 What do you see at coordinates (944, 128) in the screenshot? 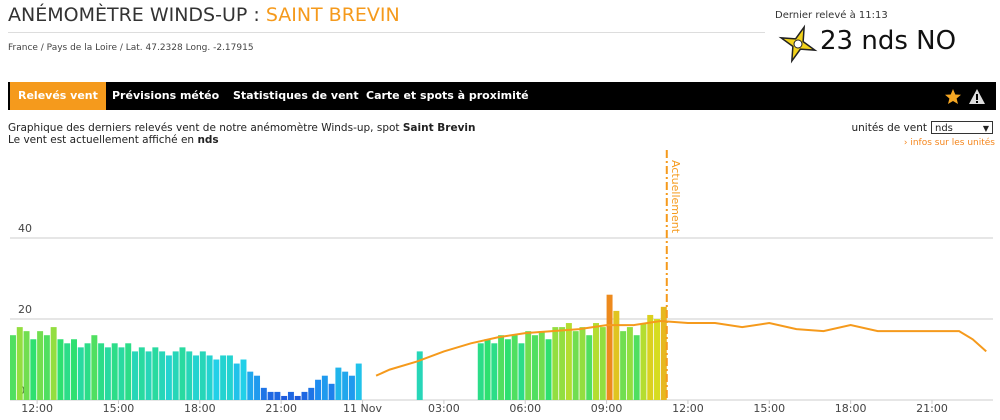
I see `units-selected: nds` at bounding box center [944, 128].